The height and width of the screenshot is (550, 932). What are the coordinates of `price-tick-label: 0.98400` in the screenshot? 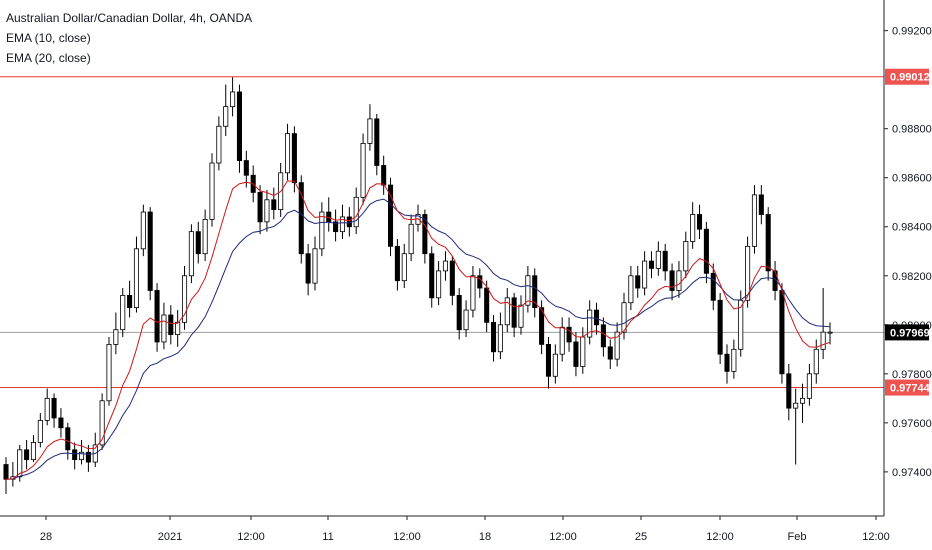 It's located at (912, 228).